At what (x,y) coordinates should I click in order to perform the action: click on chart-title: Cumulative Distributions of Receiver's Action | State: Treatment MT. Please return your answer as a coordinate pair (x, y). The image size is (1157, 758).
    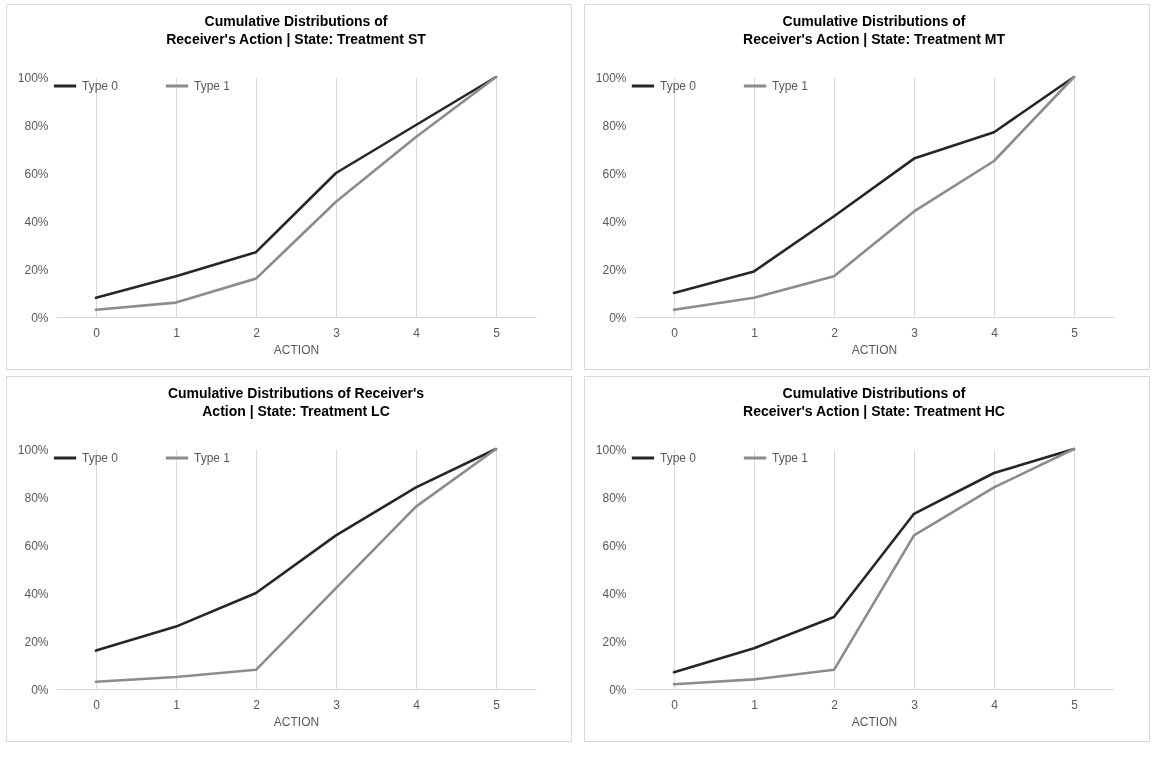
    Looking at the image, I should click on (874, 30).